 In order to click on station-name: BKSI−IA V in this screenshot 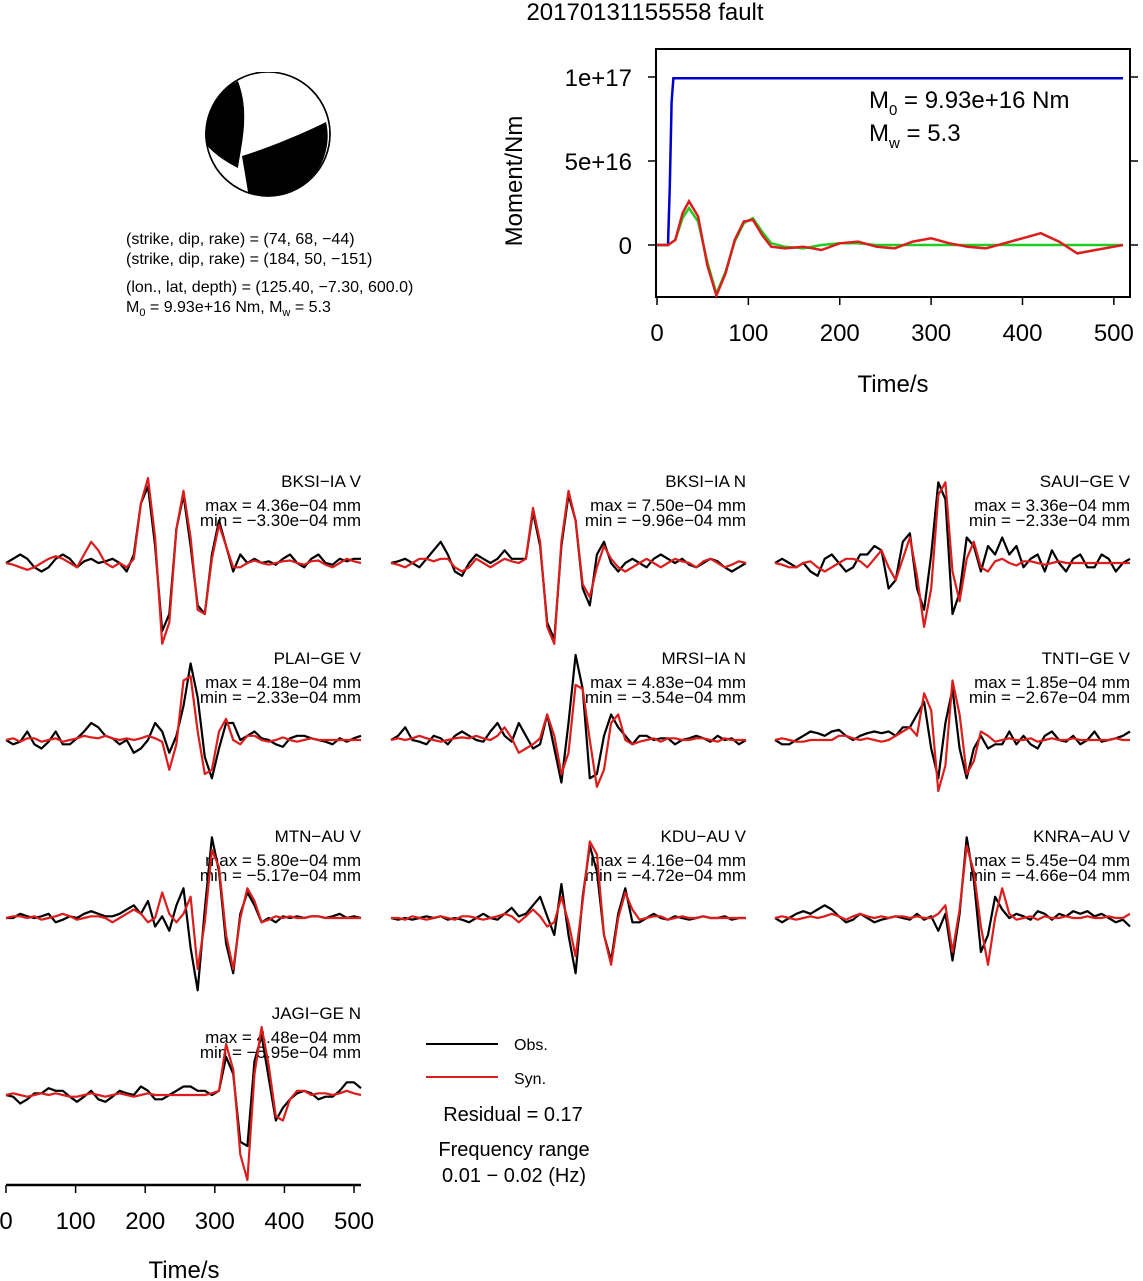, I will do `click(321, 481)`.